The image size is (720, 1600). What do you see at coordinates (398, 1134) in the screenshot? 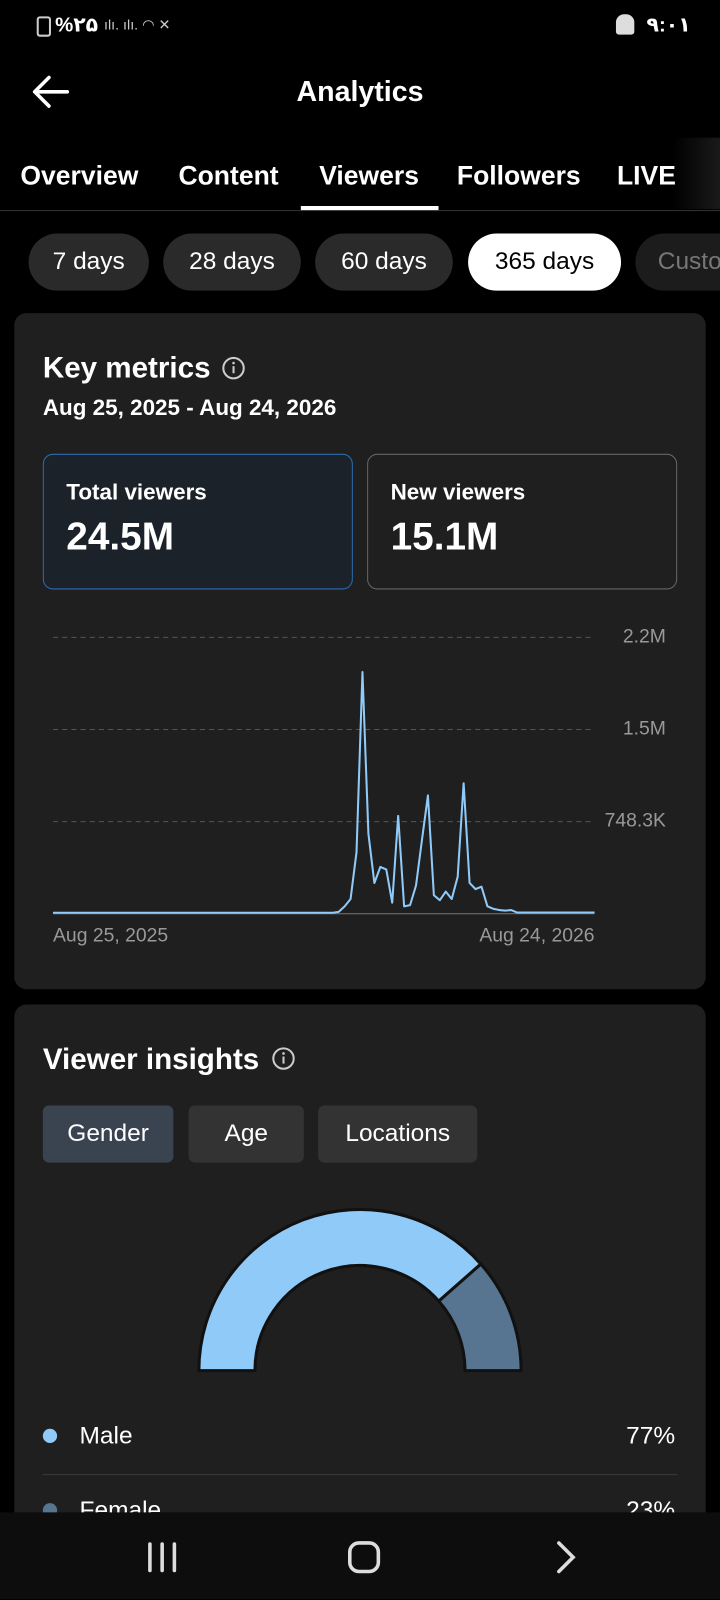
I see `filter: Locations` at bounding box center [398, 1134].